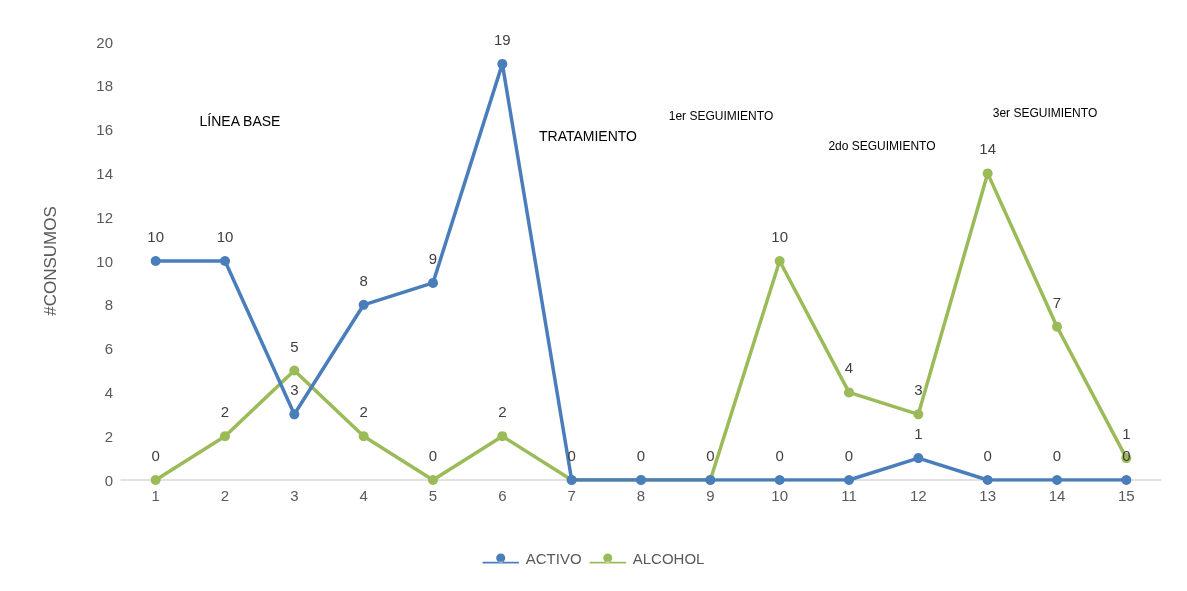 The width and height of the screenshot is (1187, 591). I want to click on y-tick-label: 4, so click(108, 392).